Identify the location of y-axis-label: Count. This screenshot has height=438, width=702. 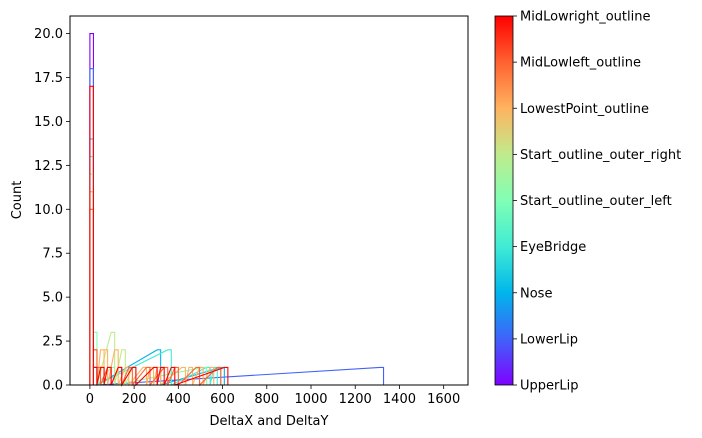
(17, 200).